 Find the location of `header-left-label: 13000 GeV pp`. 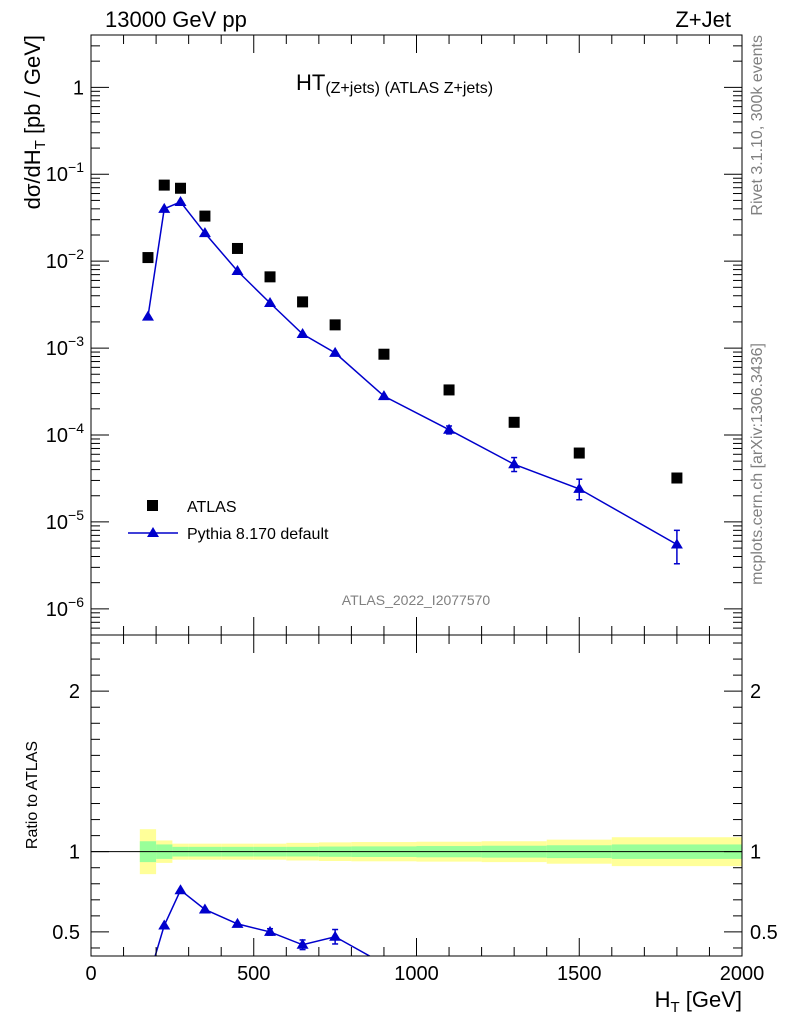

header-left-label: 13000 GeV pp is located at coordinates (176, 19).